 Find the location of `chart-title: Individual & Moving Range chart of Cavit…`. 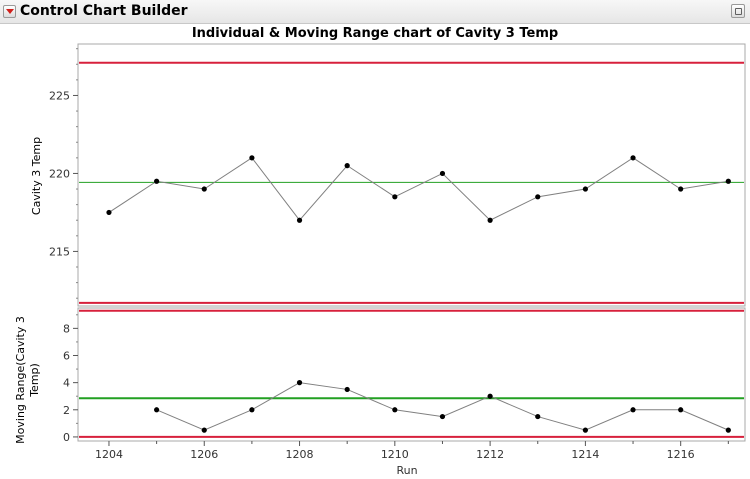

chart-title: Individual & Moving Range chart of Cavit… is located at coordinates (375, 33).